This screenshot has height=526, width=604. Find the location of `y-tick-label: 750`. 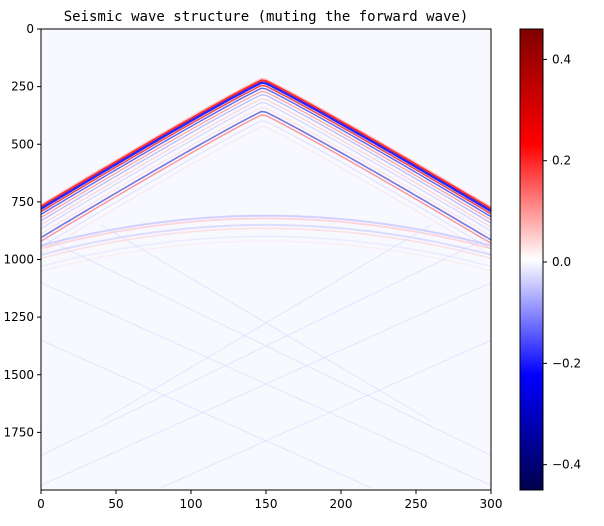

y-tick-label: 750 is located at coordinates (22, 202).